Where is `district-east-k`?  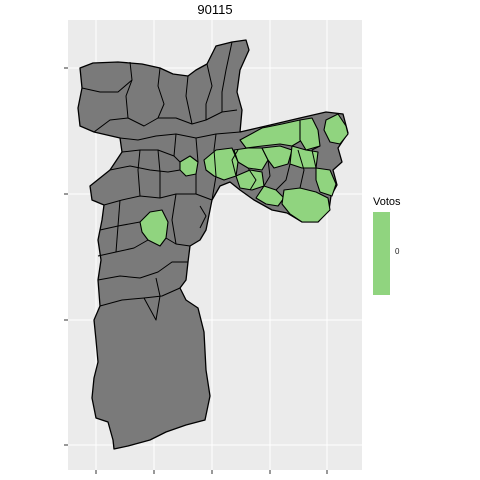 district-east-k is located at coordinates (326, 182).